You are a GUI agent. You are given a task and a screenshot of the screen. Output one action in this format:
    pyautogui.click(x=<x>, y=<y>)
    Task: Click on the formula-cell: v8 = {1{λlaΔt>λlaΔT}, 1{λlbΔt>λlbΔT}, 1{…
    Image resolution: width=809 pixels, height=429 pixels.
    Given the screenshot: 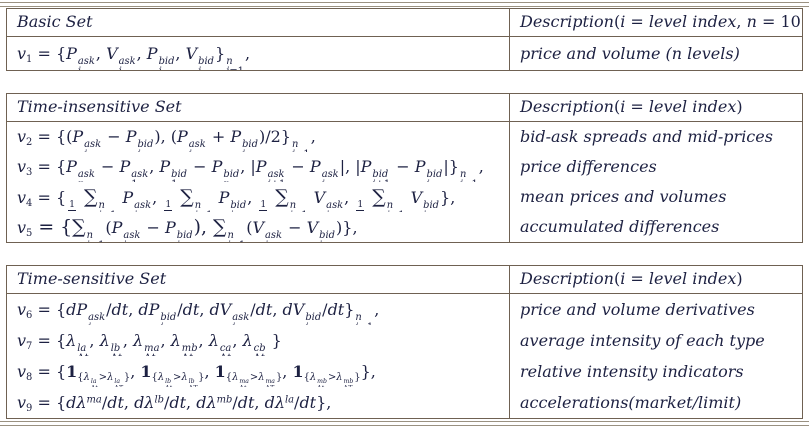 What is the action you would take?
    pyautogui.click(x=258, y=371)
    